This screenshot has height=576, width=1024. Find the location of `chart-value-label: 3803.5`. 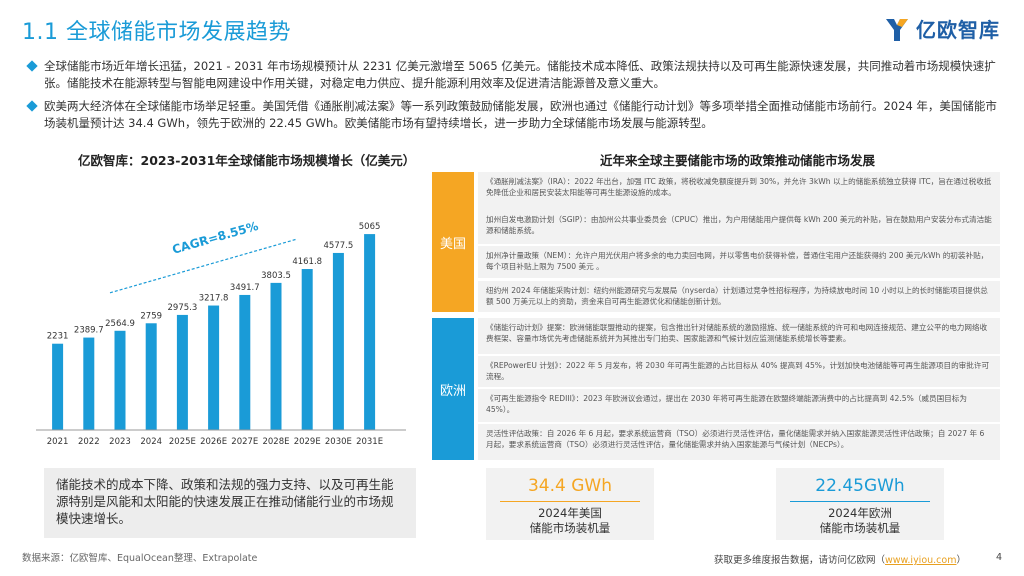

chart-value-label: 3803.5 is located at coordinates (276, 276).